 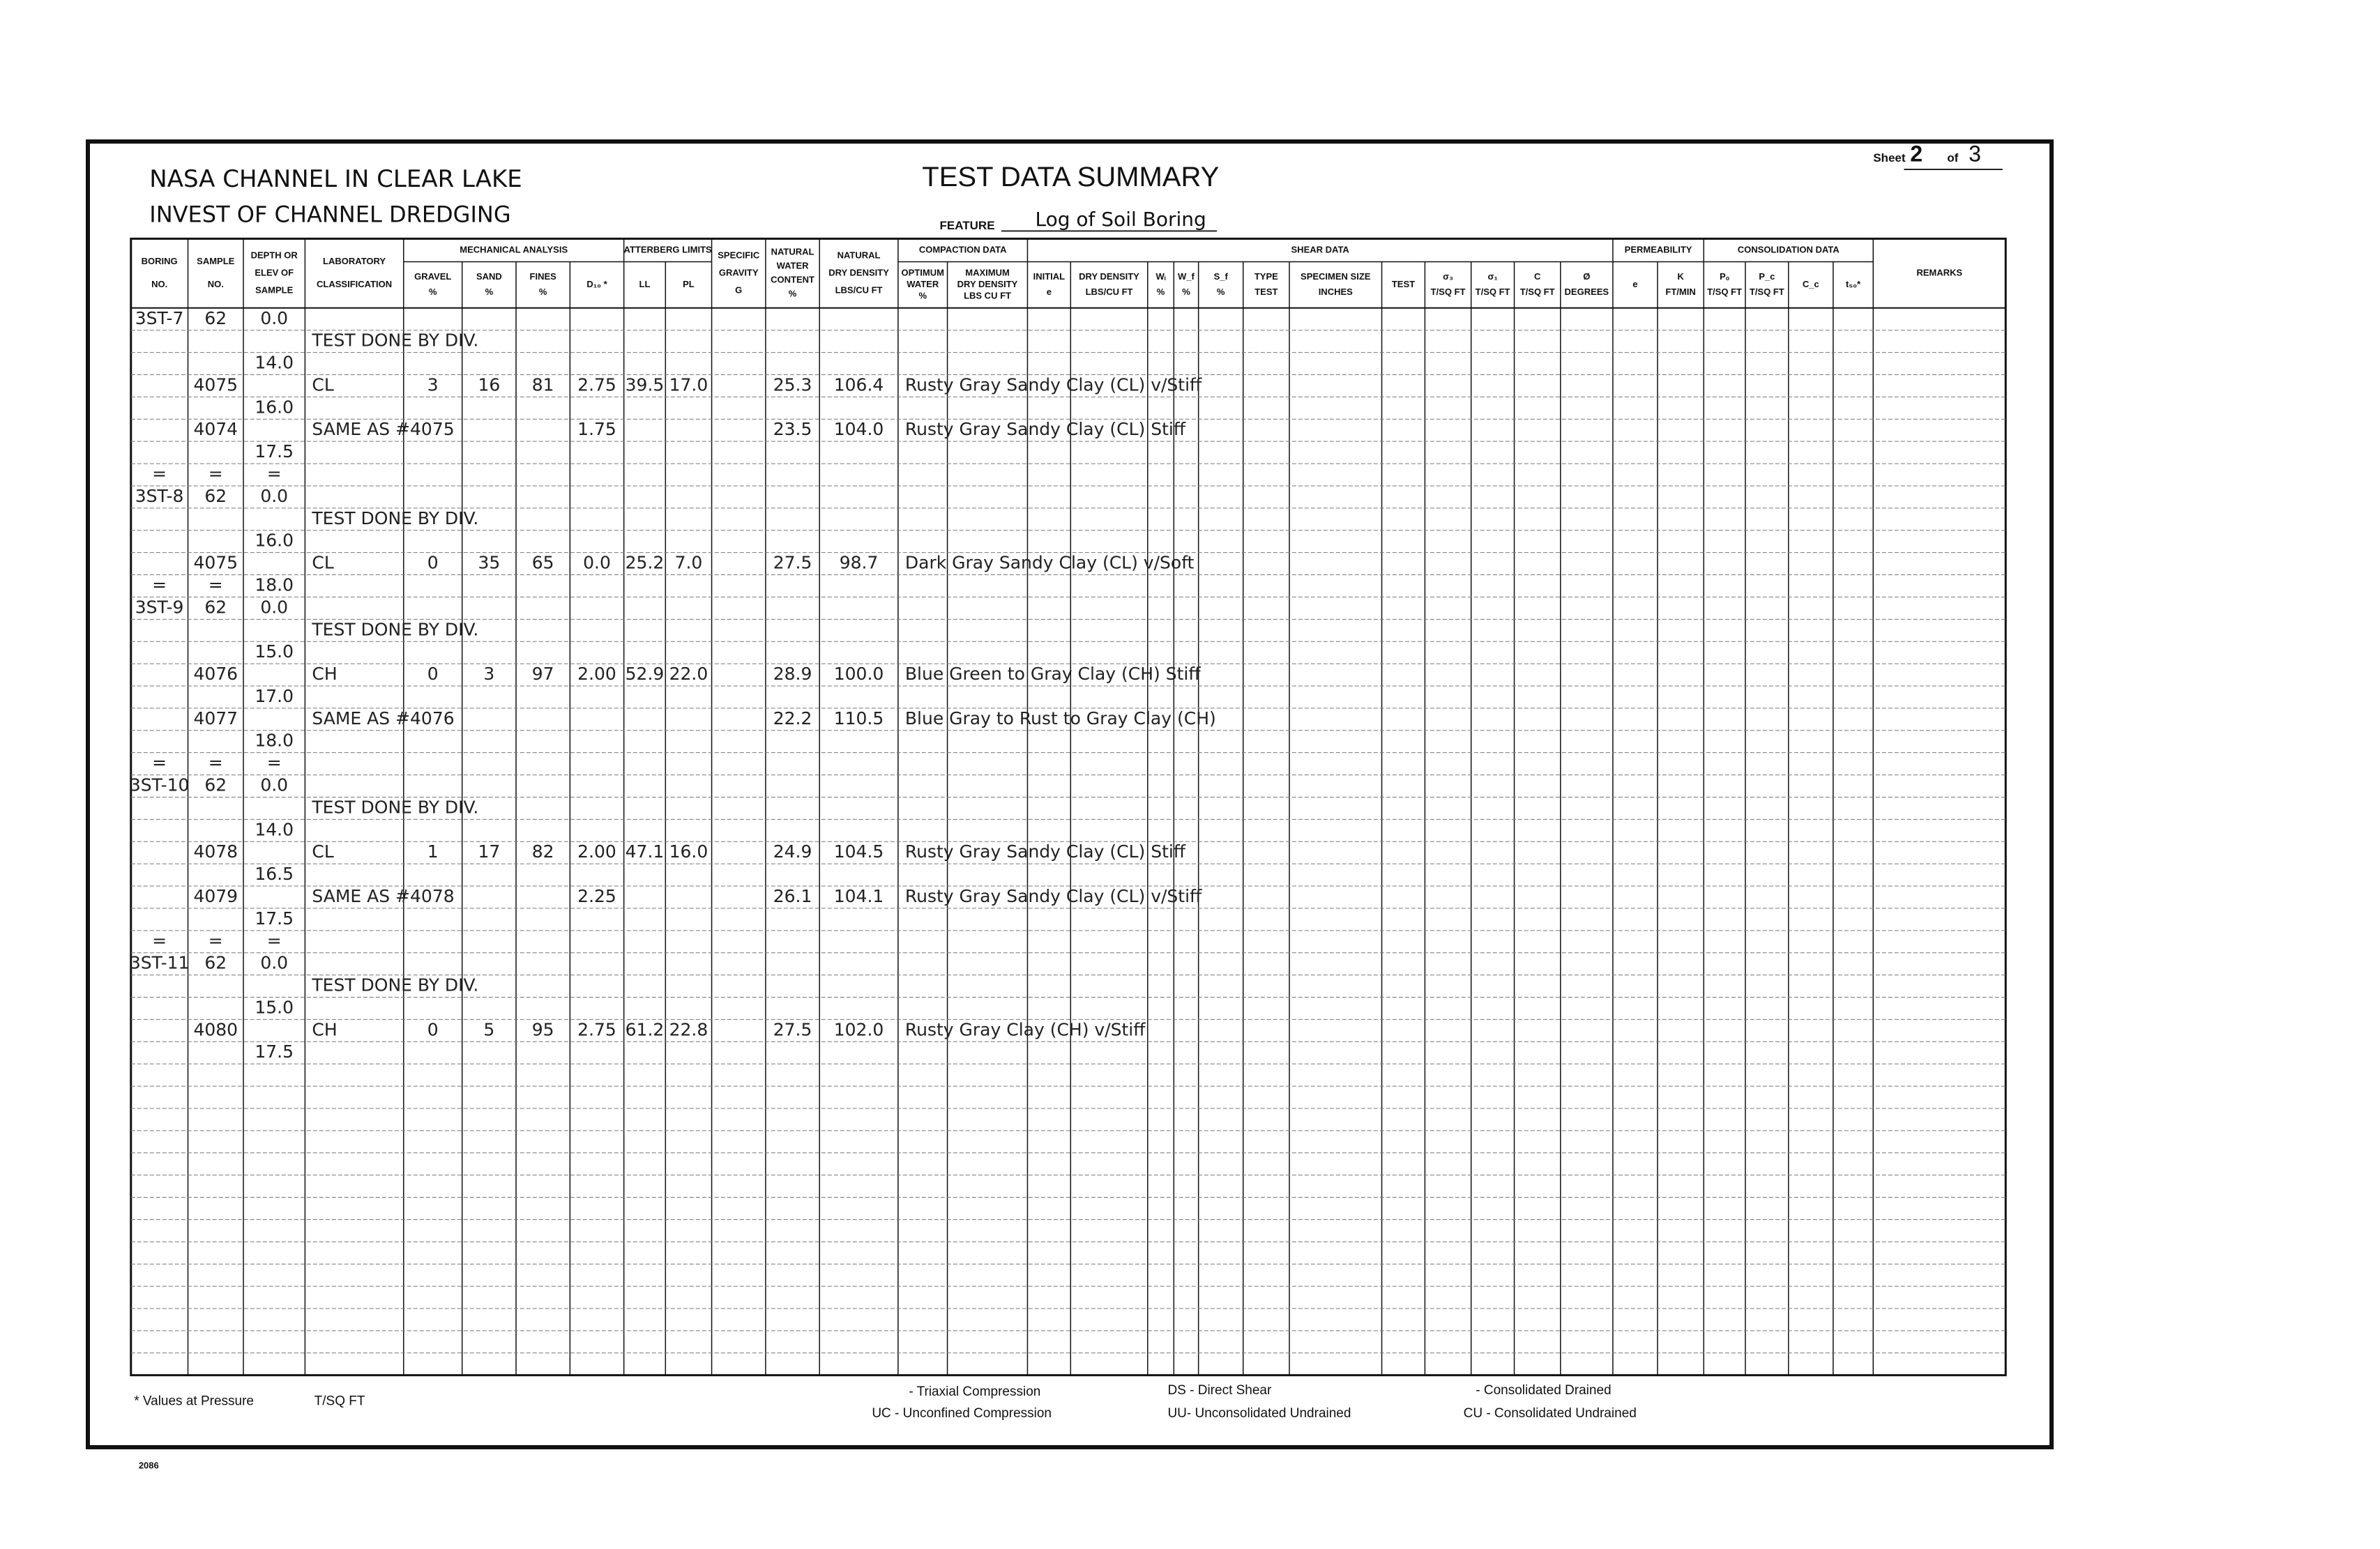 What do you see at coordinates (489, 1029) in the screenshot?
I see `cell: 5` at bounding box center [489, 1029].